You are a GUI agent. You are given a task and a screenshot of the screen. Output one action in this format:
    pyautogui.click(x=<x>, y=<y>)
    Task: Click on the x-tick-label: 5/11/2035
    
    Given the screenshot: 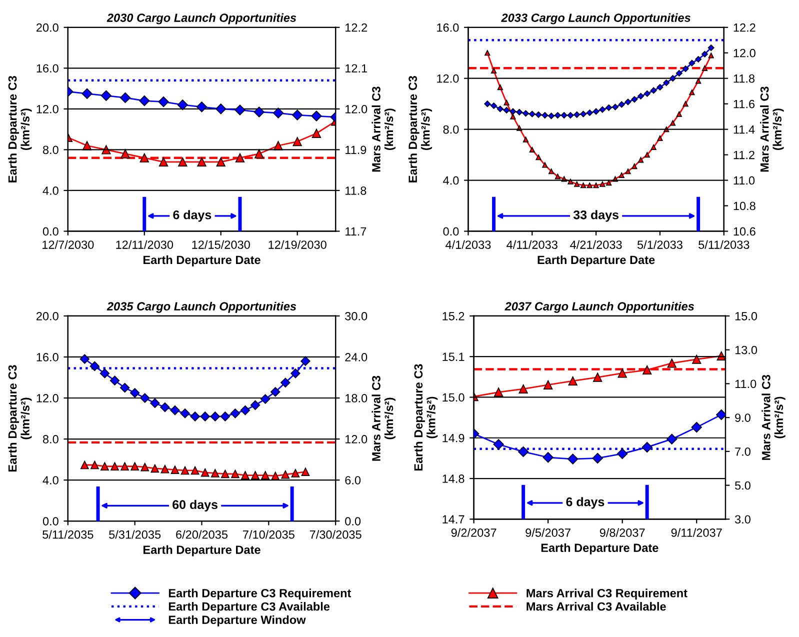 What is the action you would take?
    pyautogui.click(x=68, y=534)
    